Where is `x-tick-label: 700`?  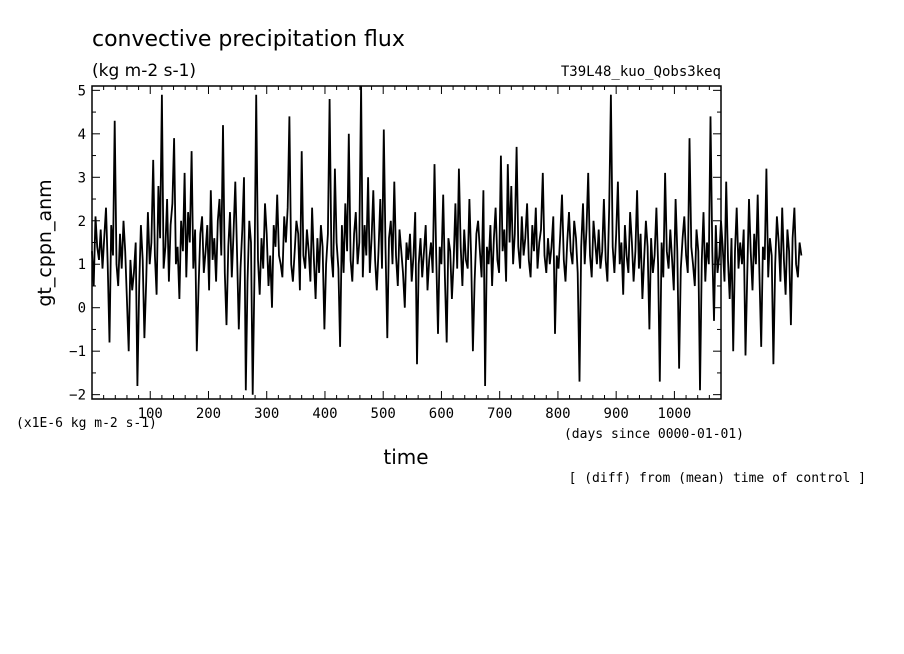
x-tick-label: 700 is located at coordinates (499, 414).